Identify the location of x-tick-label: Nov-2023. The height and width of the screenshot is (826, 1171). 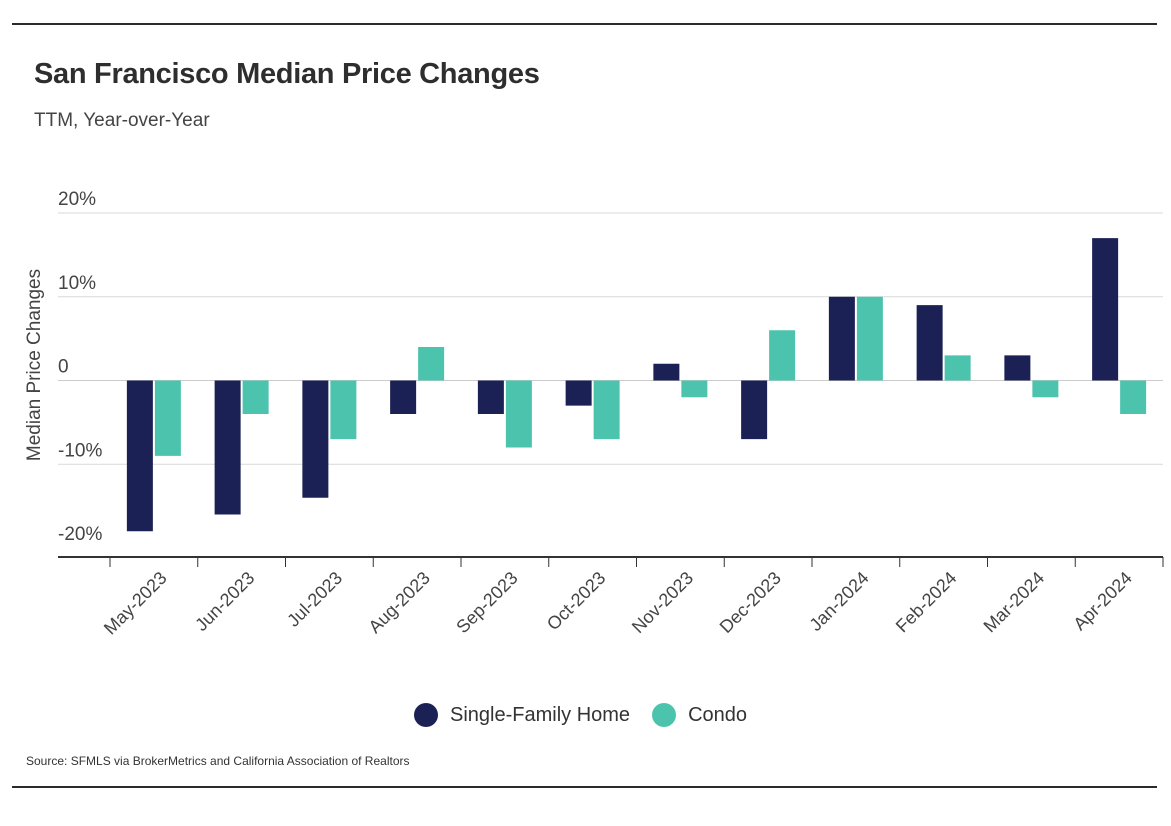
(662, 602).